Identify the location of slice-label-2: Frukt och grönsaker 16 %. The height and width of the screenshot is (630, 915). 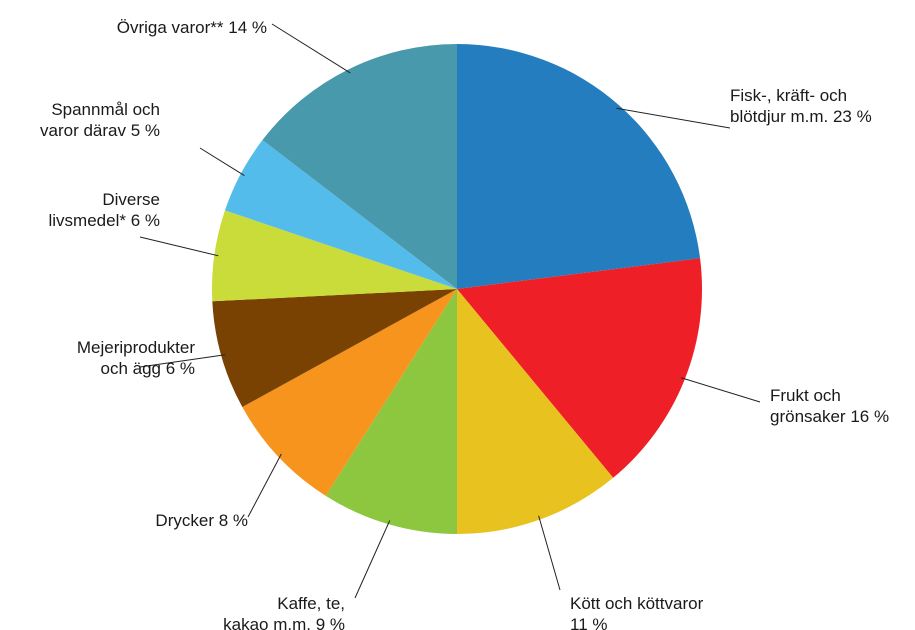
(829, 406).